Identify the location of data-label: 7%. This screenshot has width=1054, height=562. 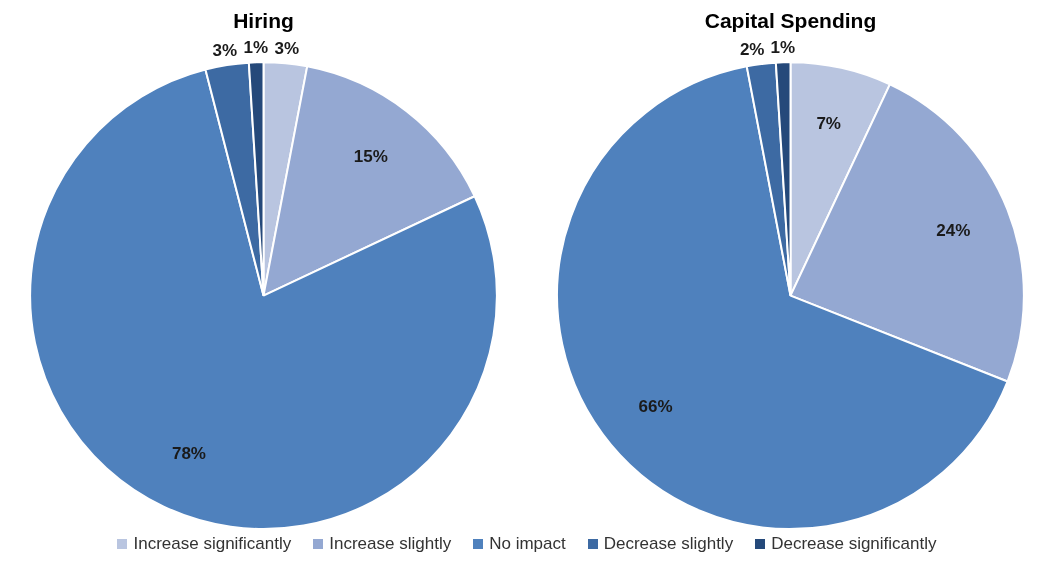
(828, 124).